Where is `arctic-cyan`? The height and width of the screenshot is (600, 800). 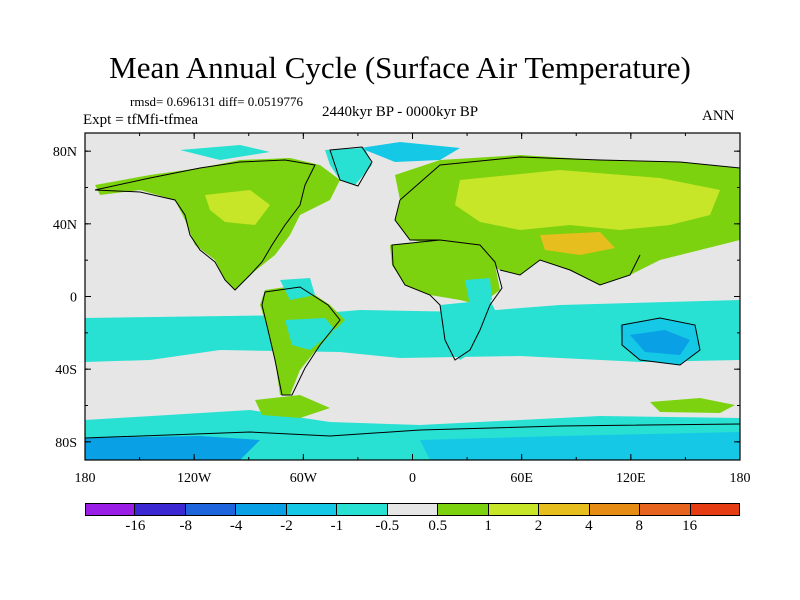
arctic-cyan is located at coordinates (410, 152).